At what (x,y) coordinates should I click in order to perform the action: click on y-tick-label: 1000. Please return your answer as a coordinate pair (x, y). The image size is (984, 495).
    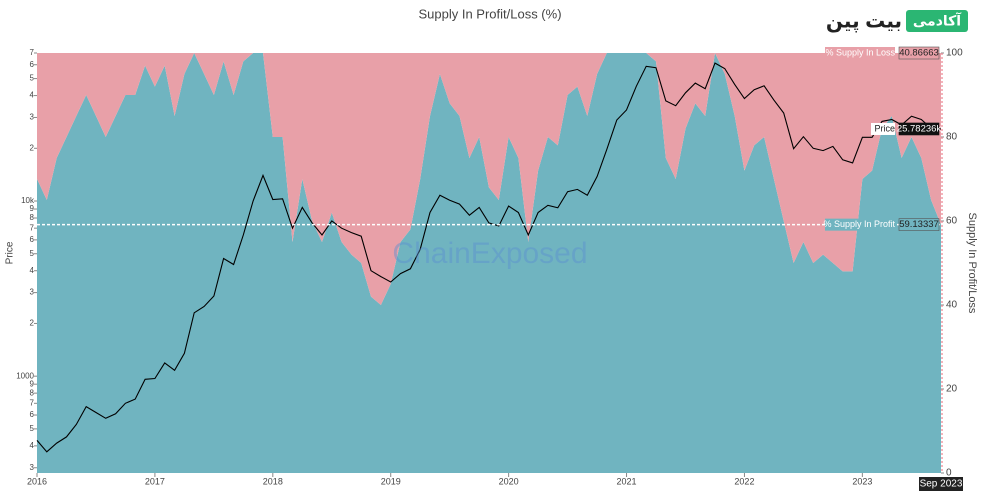
    Looking at the image, I should click on (25, 375).